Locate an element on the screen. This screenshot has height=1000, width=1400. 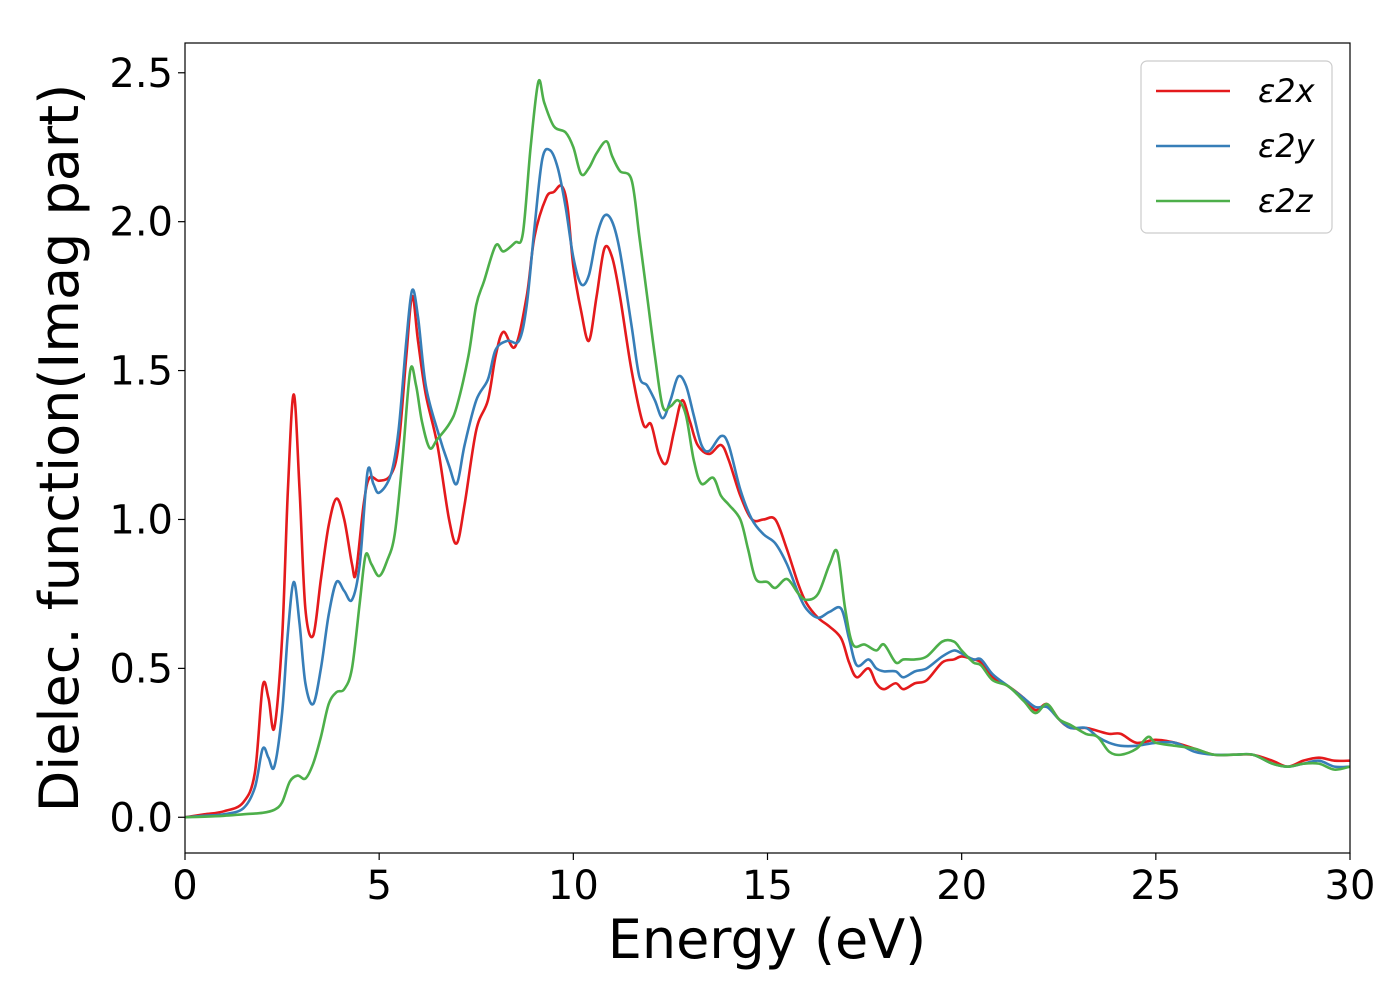
x-tick-label: 25 is located at coordinates (1155, 886).